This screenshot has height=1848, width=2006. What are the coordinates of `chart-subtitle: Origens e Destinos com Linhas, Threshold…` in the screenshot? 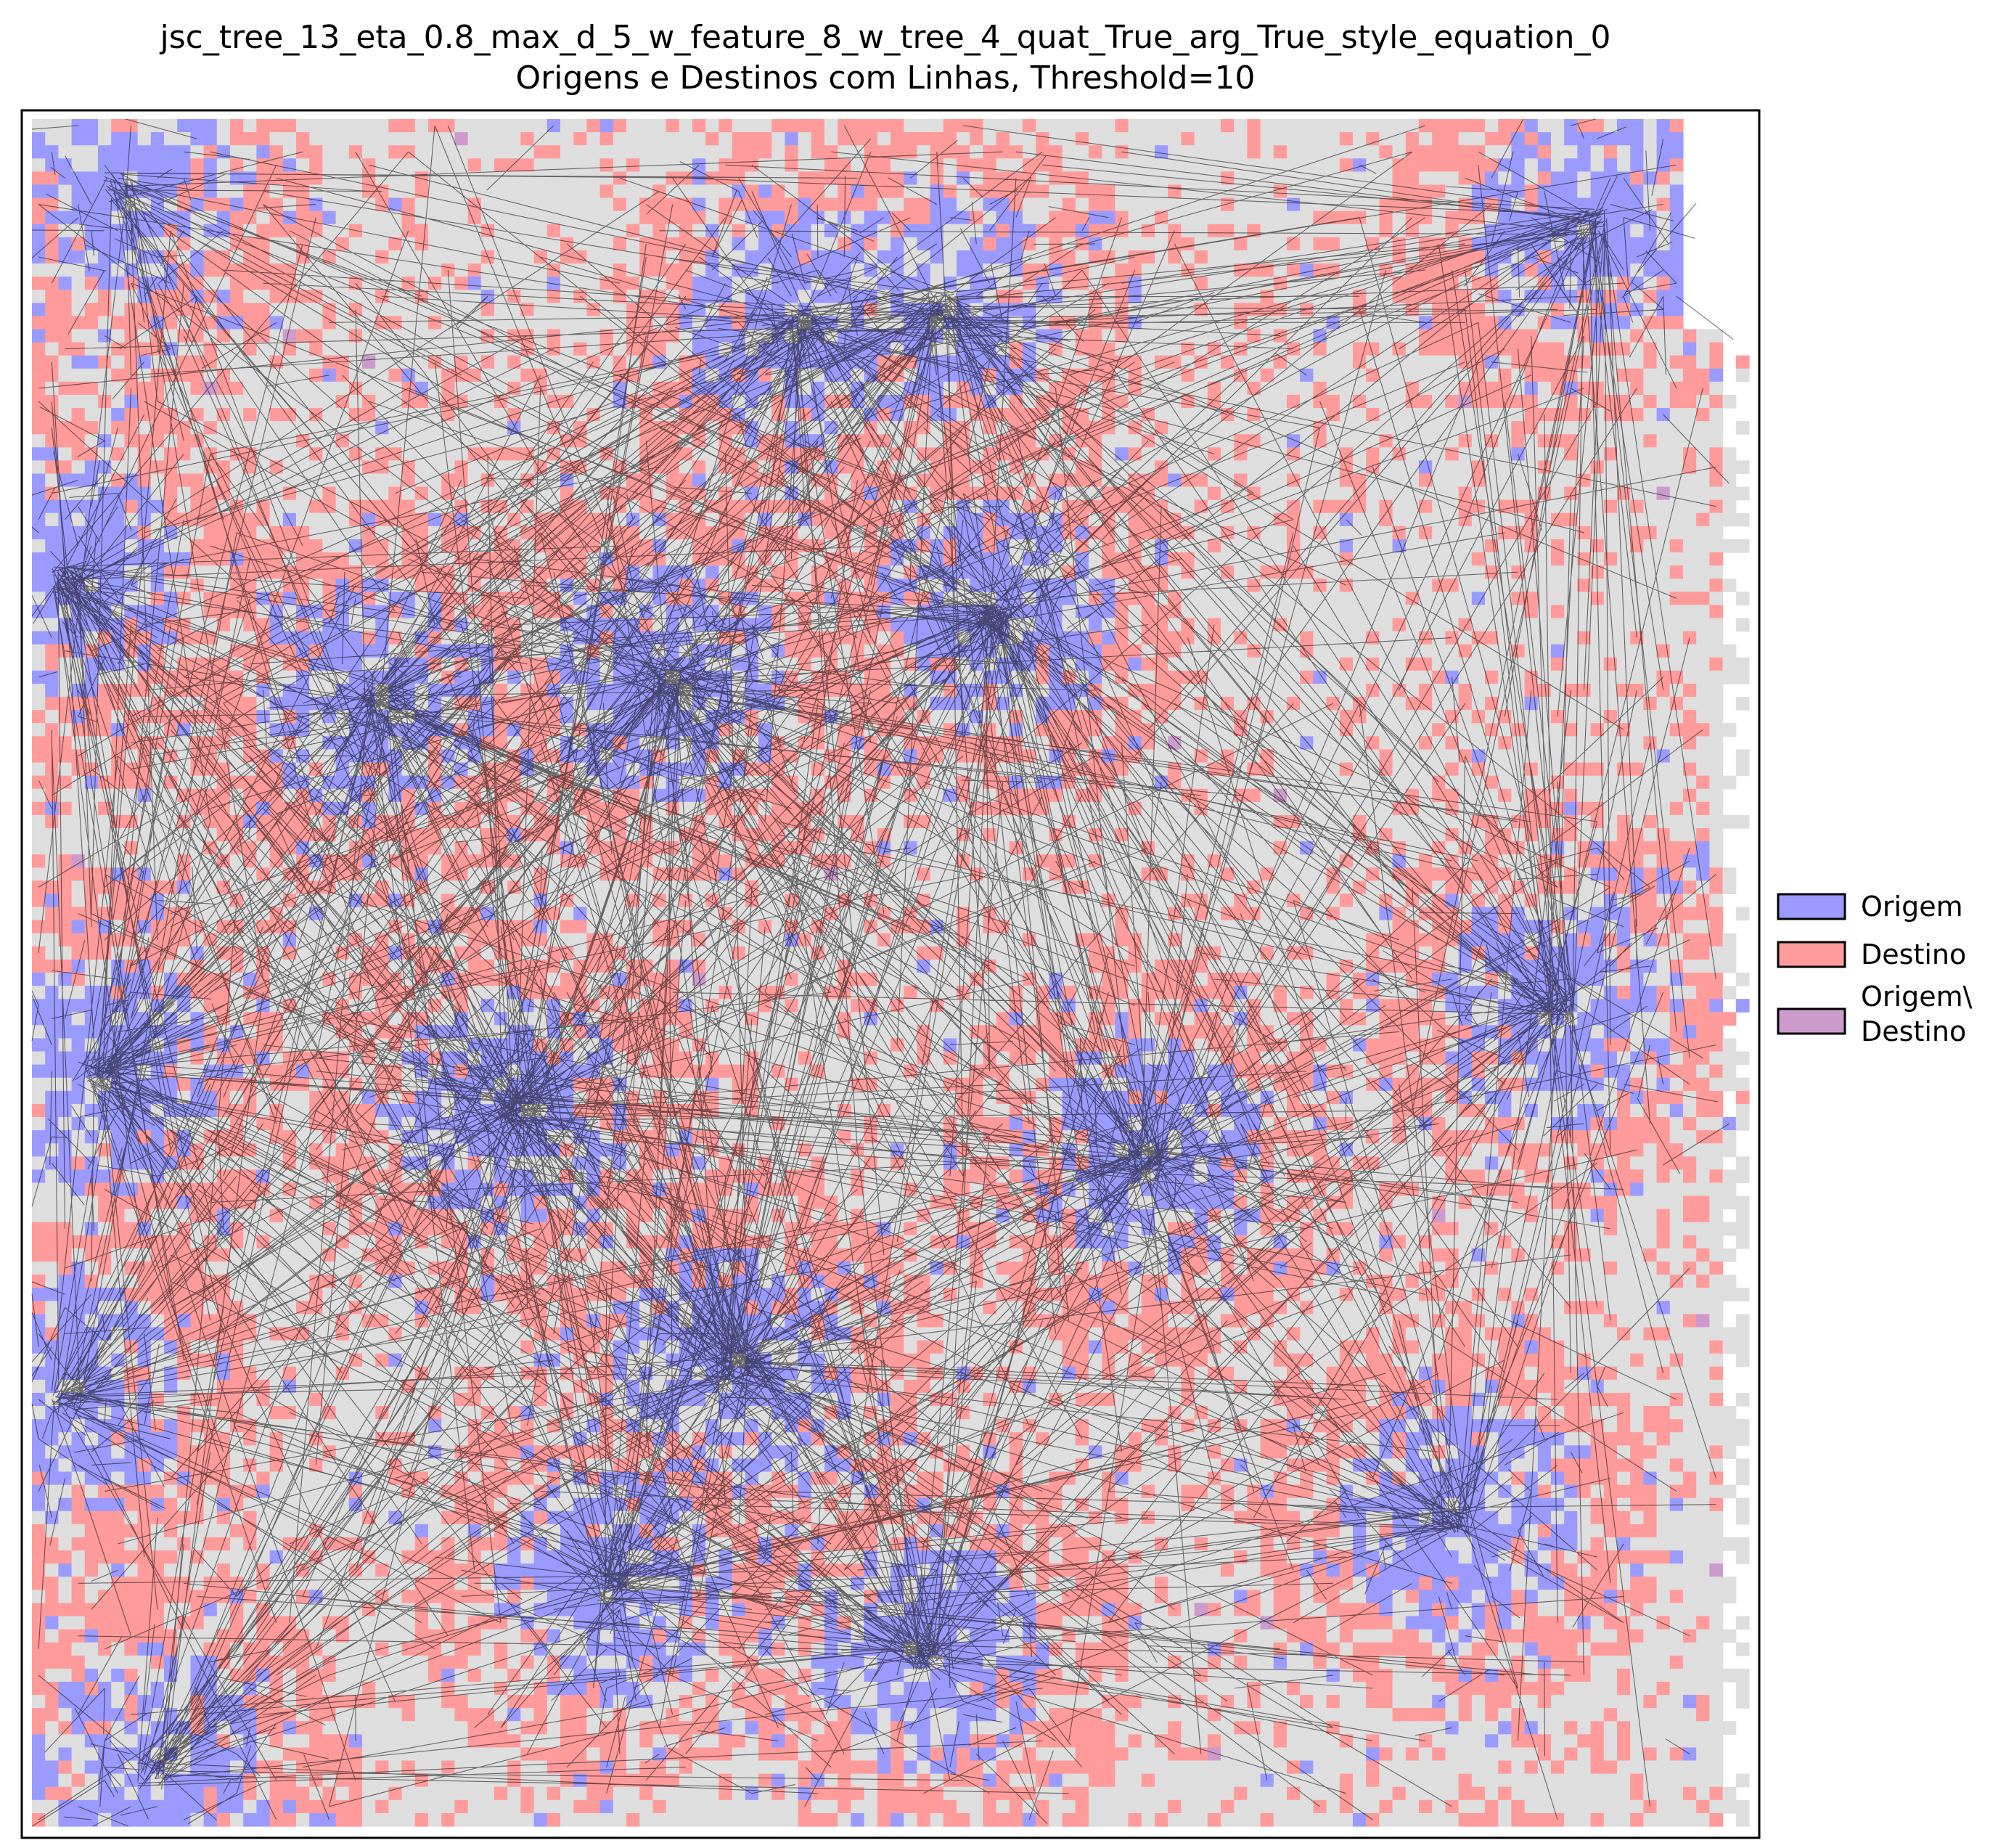 It's located at (886, 78).